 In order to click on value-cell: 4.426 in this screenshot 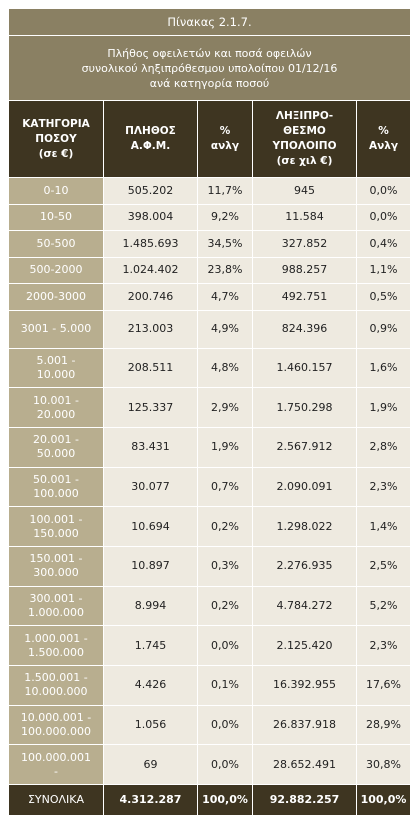, I will do `click(150, 685)`.